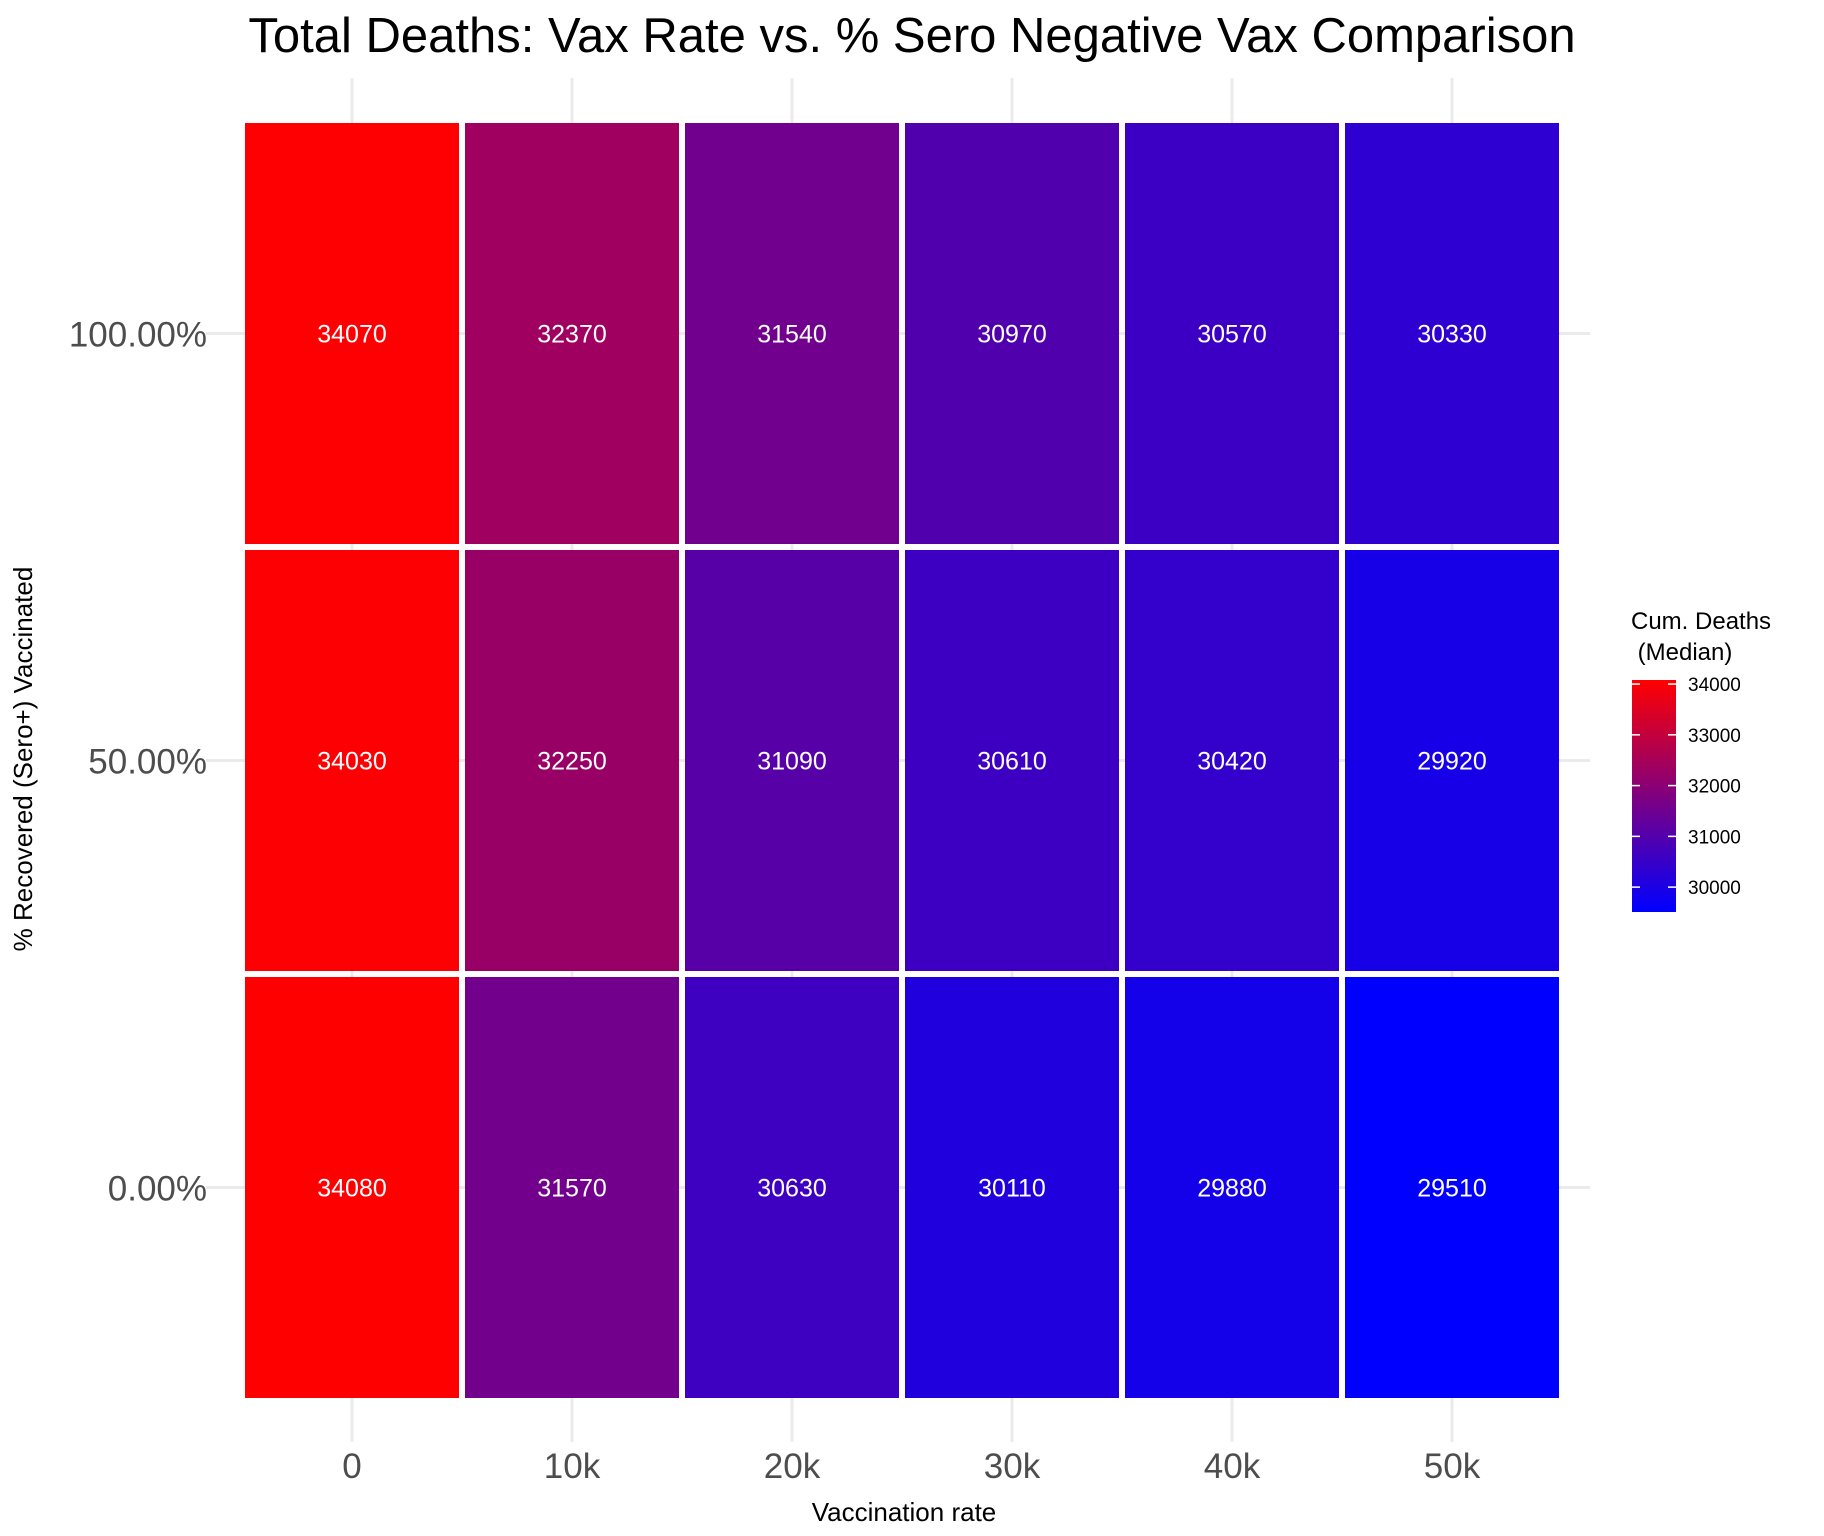  I want to click on x-tick-label: 0, so click(351, 1466).